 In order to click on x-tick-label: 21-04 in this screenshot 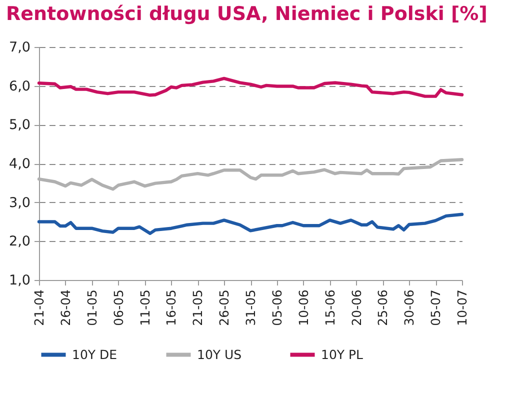, I will do `click(39, 307)`.